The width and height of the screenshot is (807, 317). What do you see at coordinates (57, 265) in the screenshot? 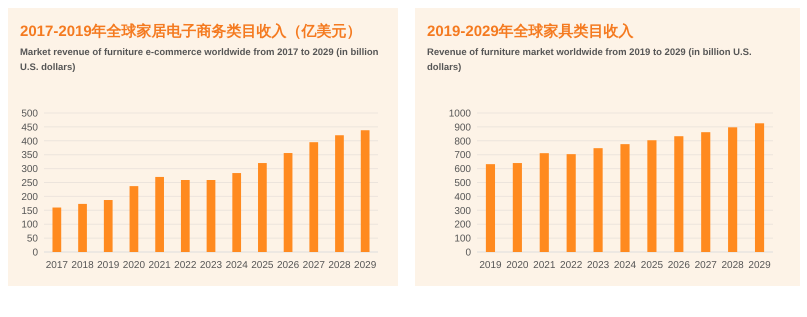
I see `x-tick-label: 2017` at bounding box center [57, 265].